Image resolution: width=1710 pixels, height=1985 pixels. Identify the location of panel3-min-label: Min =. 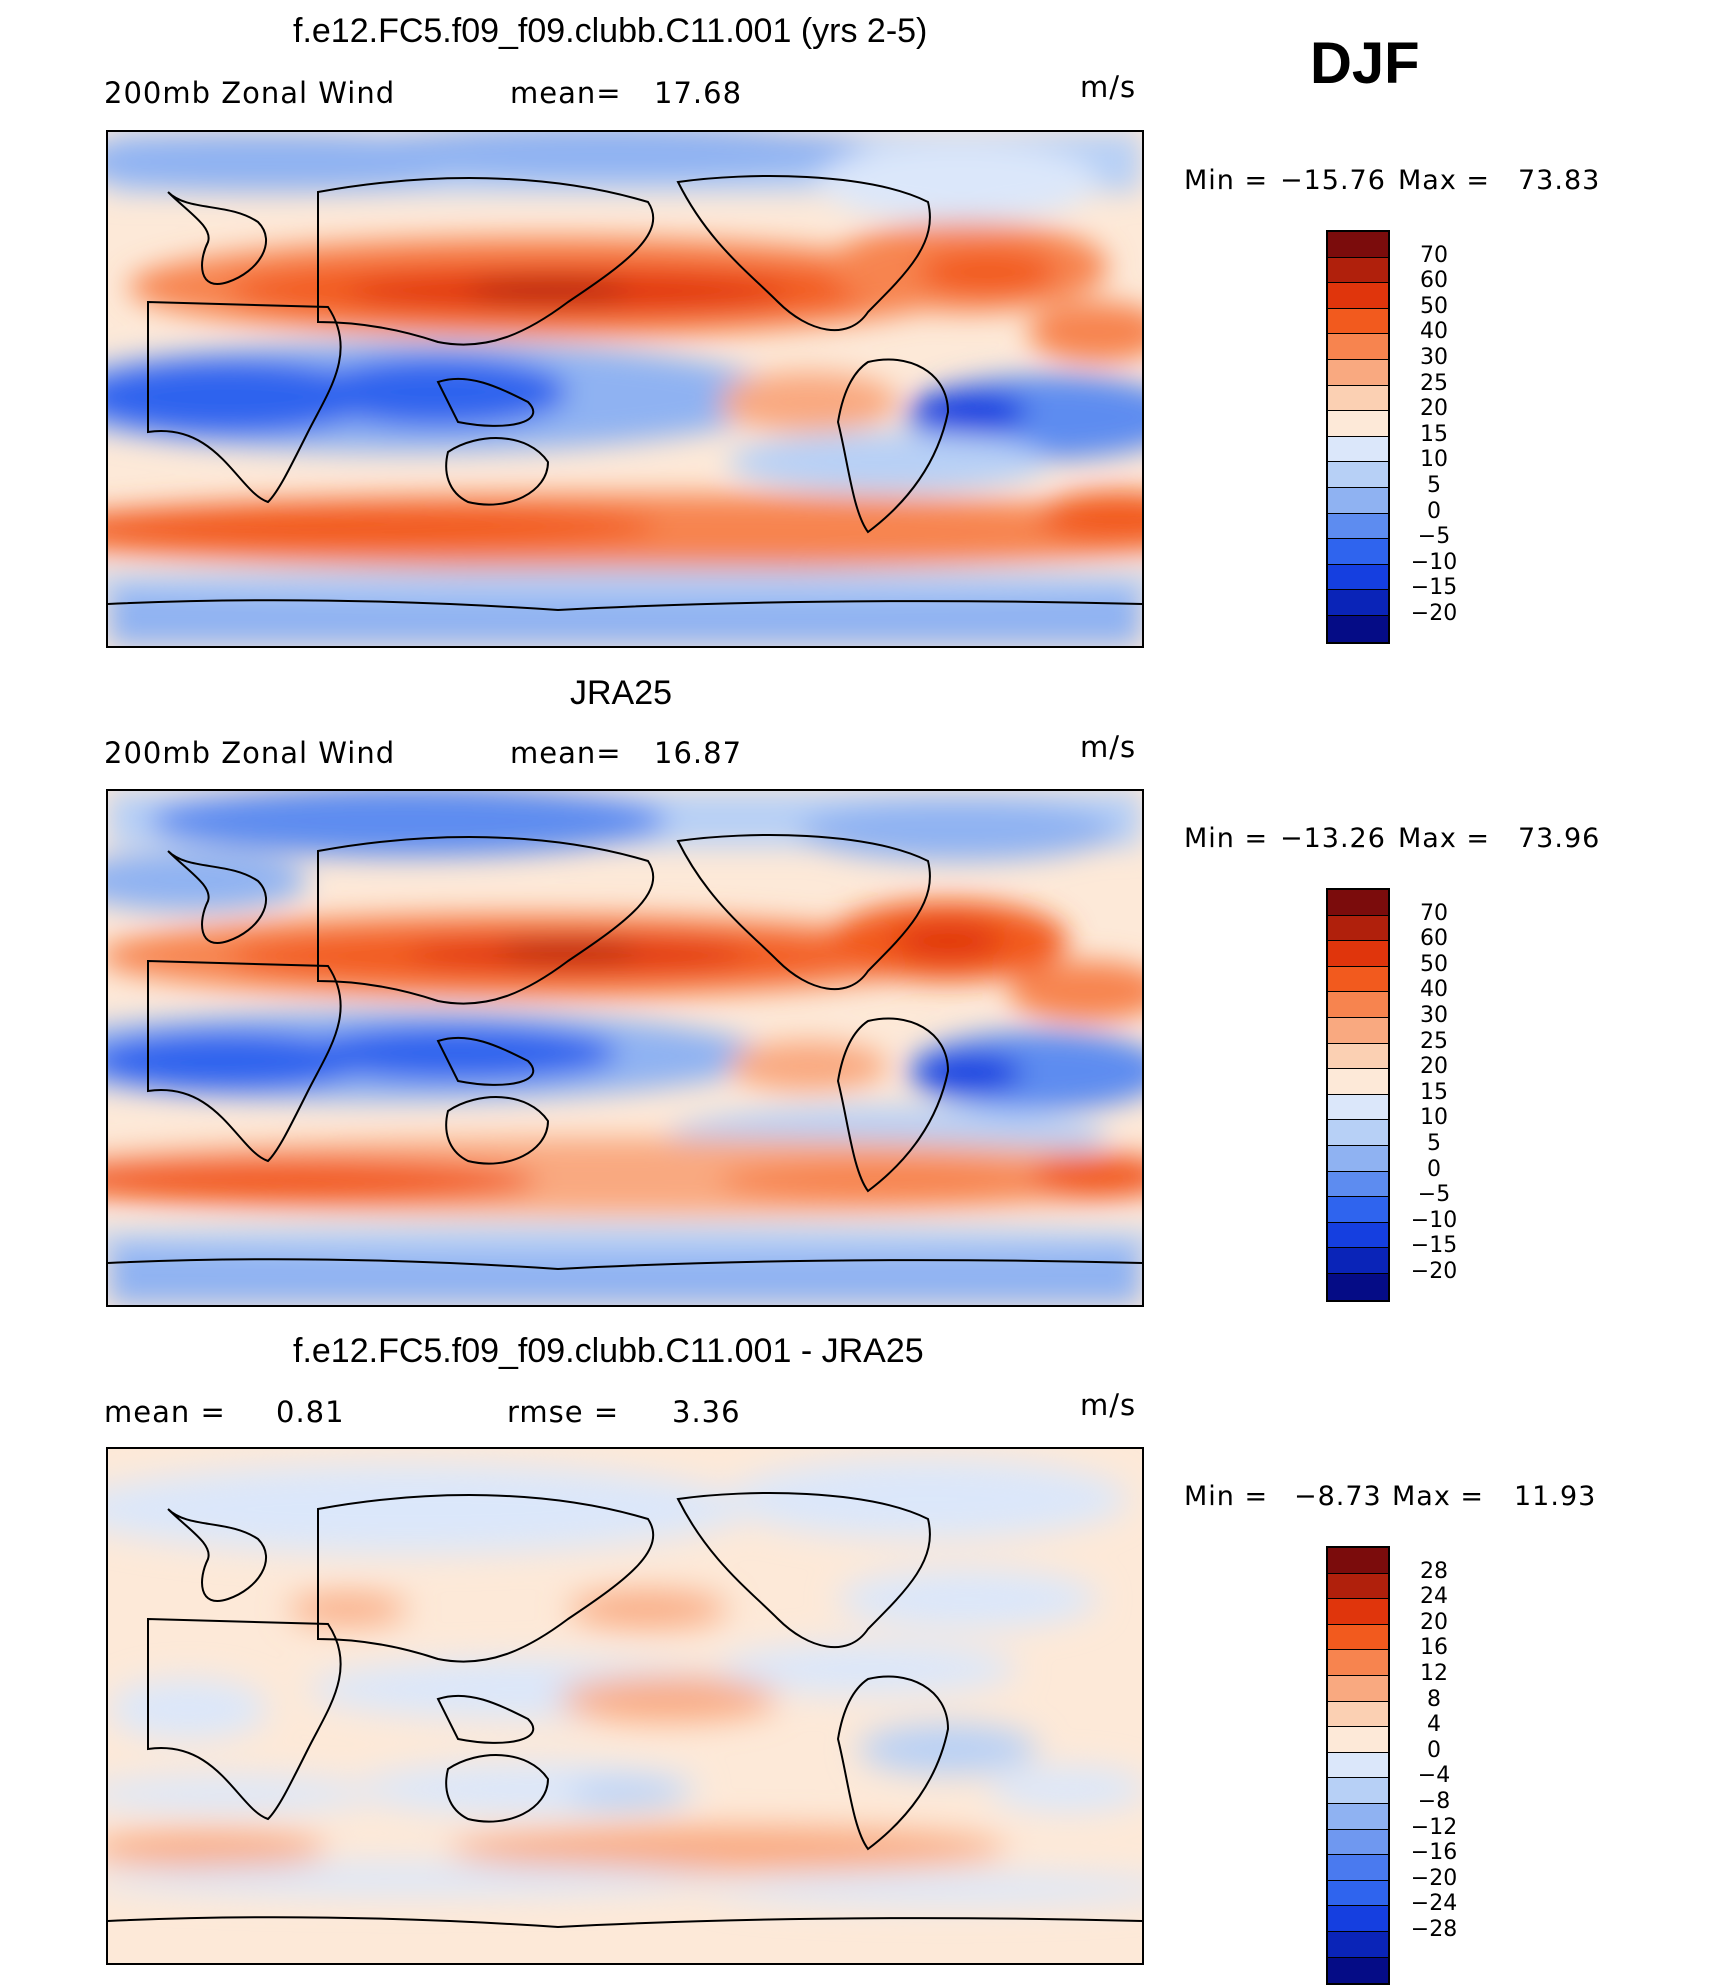
(1226, 1496).